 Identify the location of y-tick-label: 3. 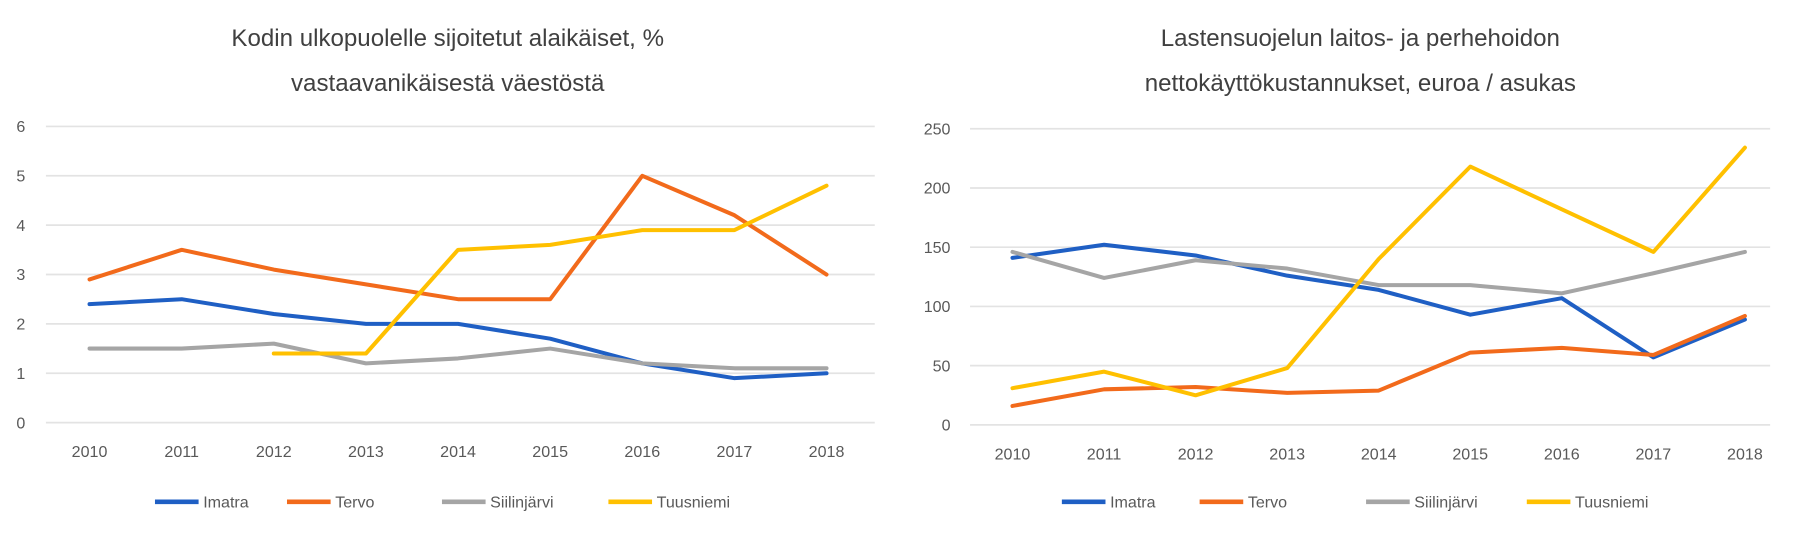
(20, 275).